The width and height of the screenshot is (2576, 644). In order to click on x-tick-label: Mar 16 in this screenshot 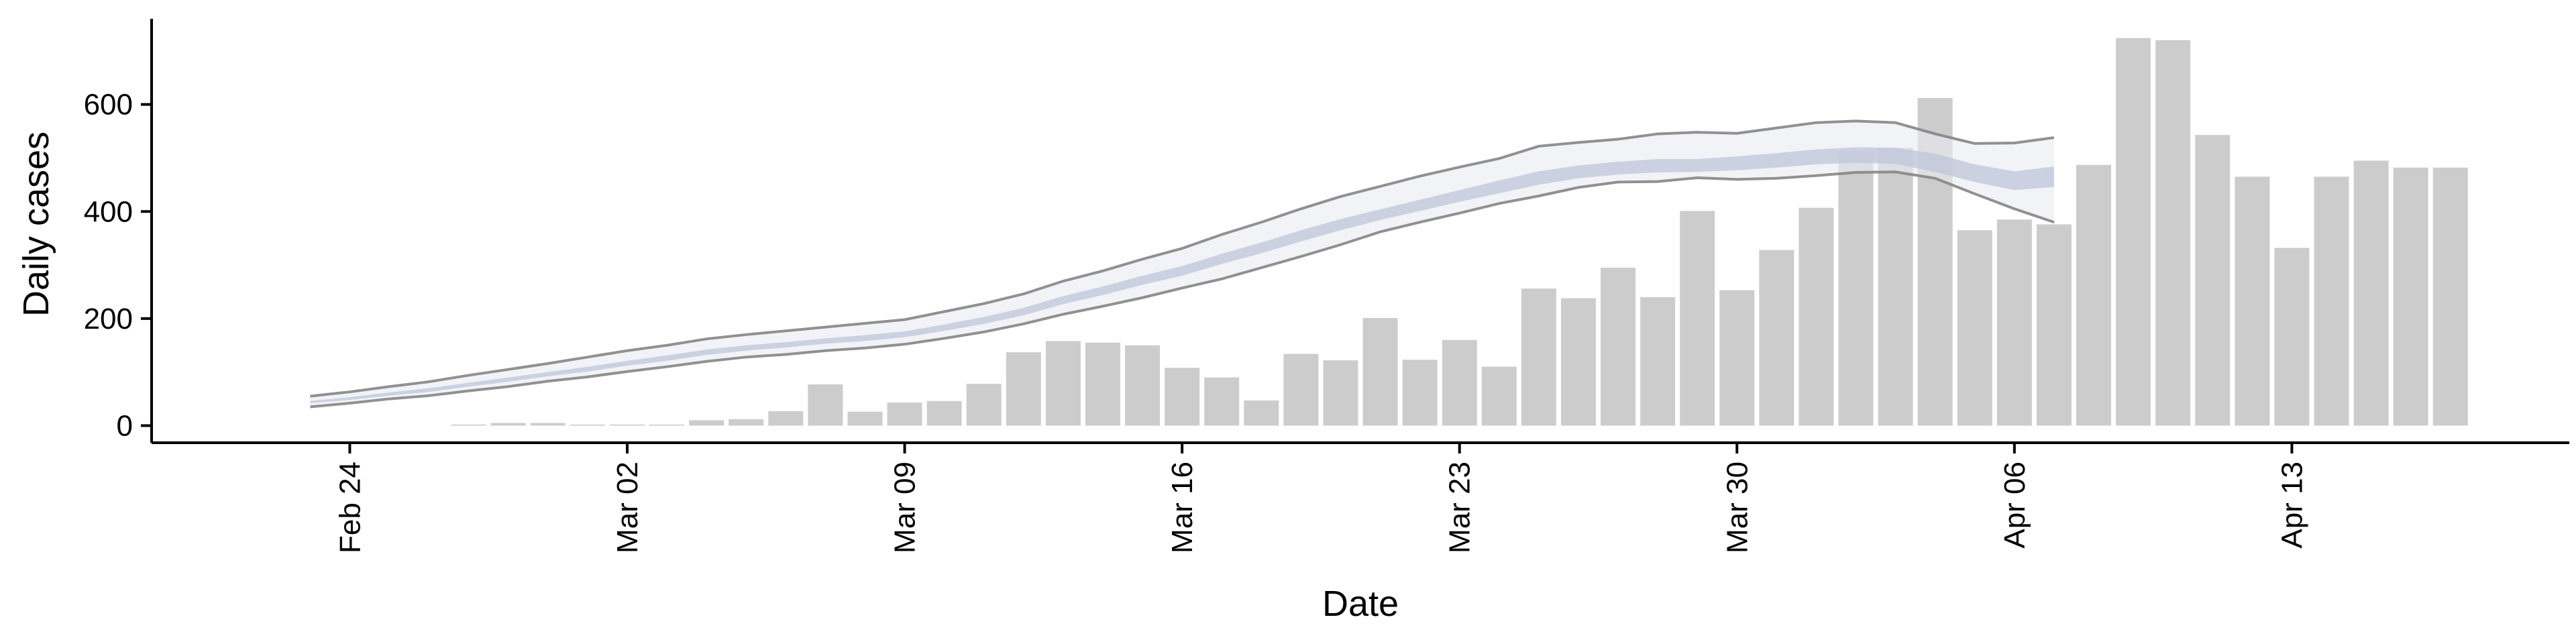, I will do `click(1182, 507)`.